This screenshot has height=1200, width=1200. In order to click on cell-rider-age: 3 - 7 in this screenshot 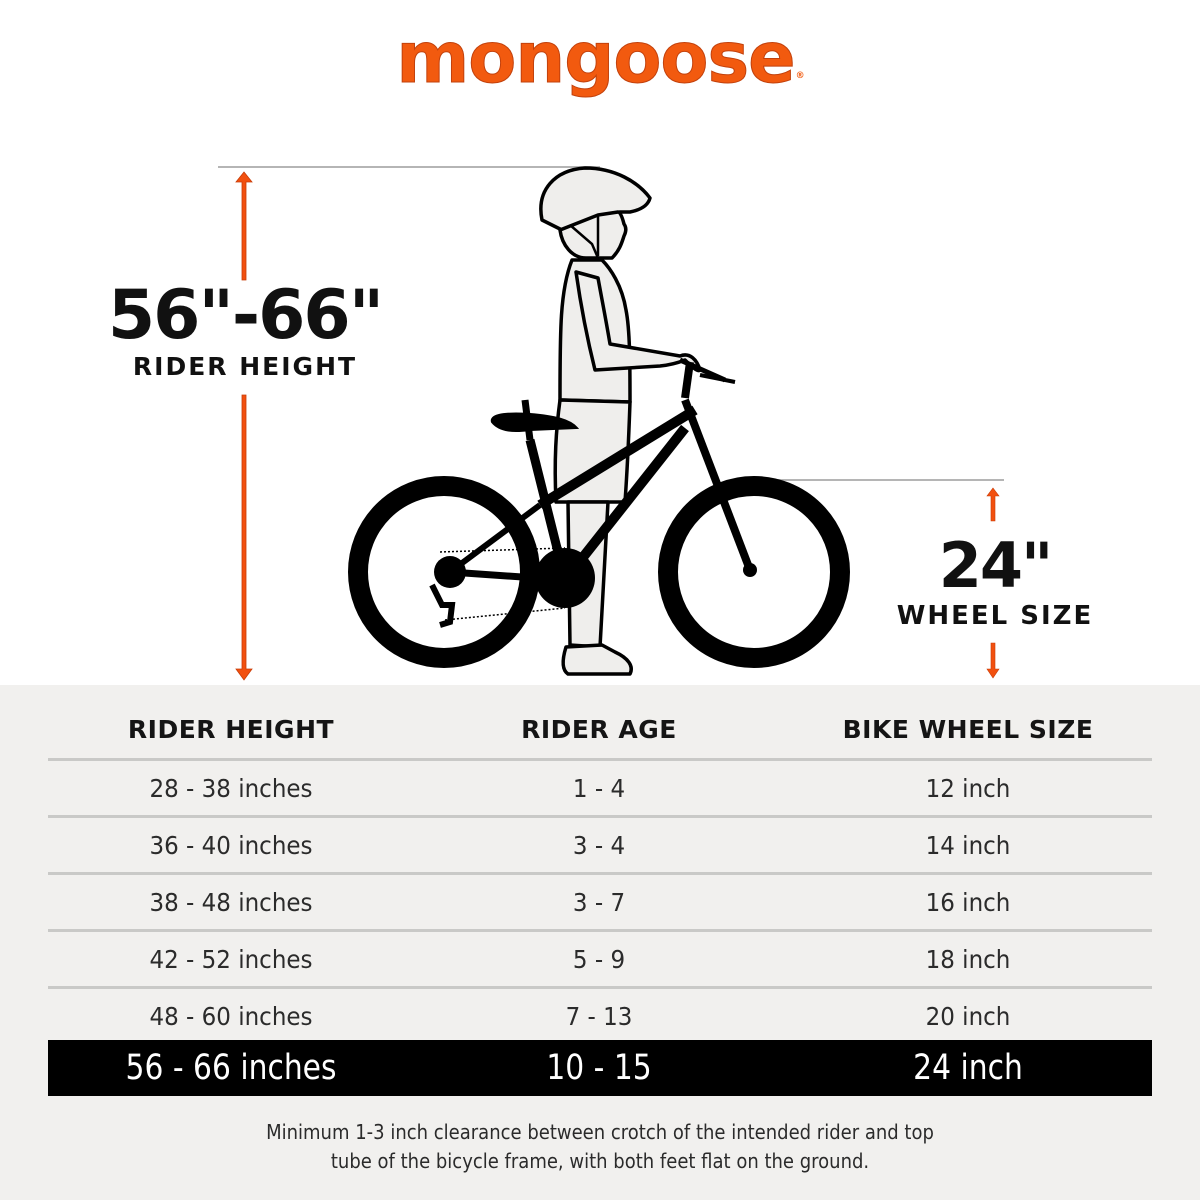, I will do `click(599, 902)`.